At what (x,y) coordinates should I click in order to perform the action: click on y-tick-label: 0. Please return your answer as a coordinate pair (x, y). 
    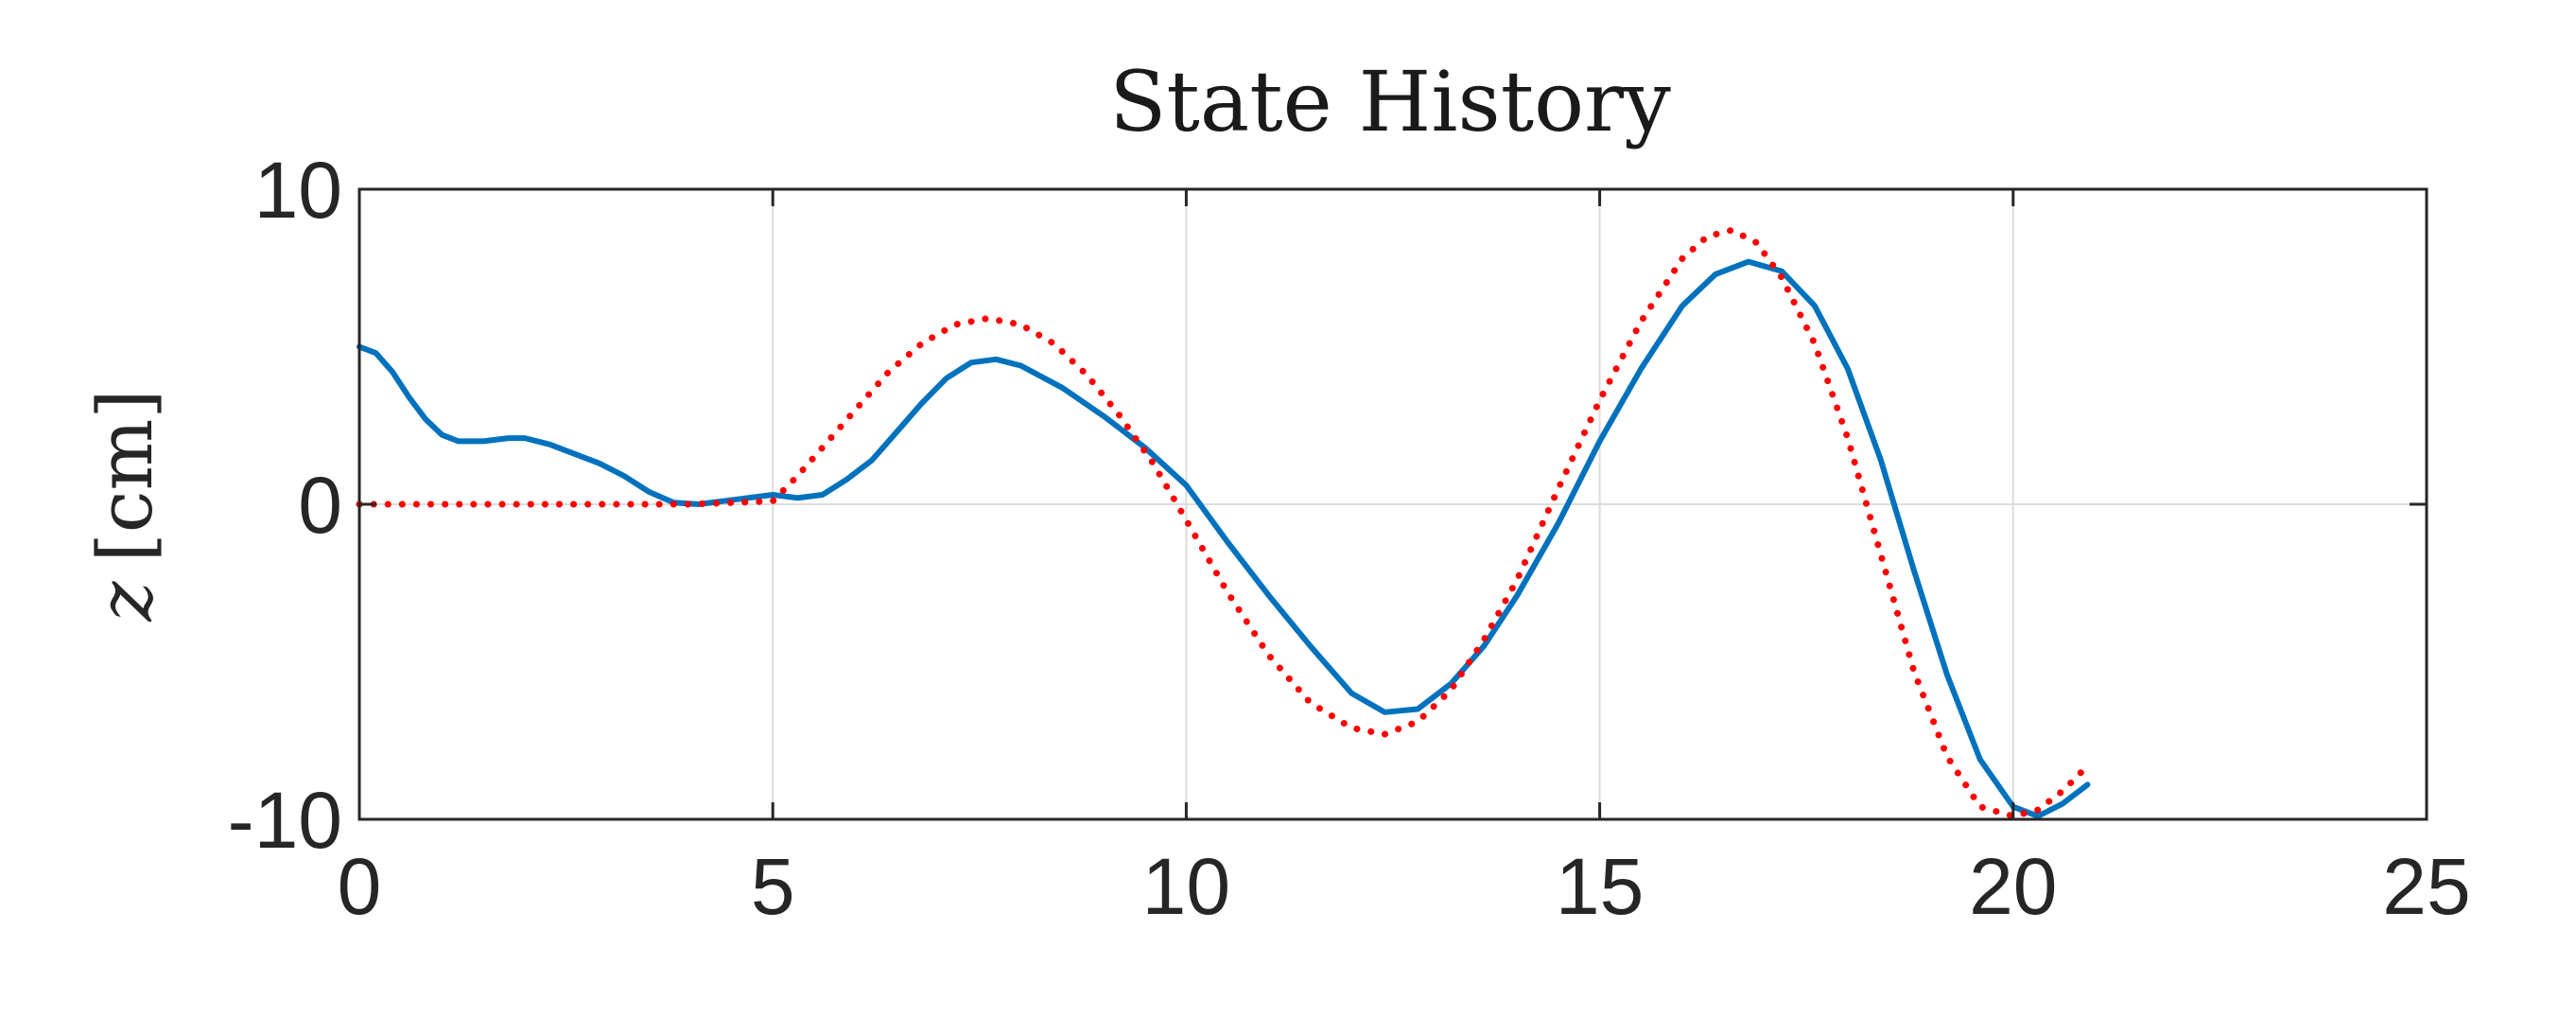
    Looking at the image, I should click on (320, 505).